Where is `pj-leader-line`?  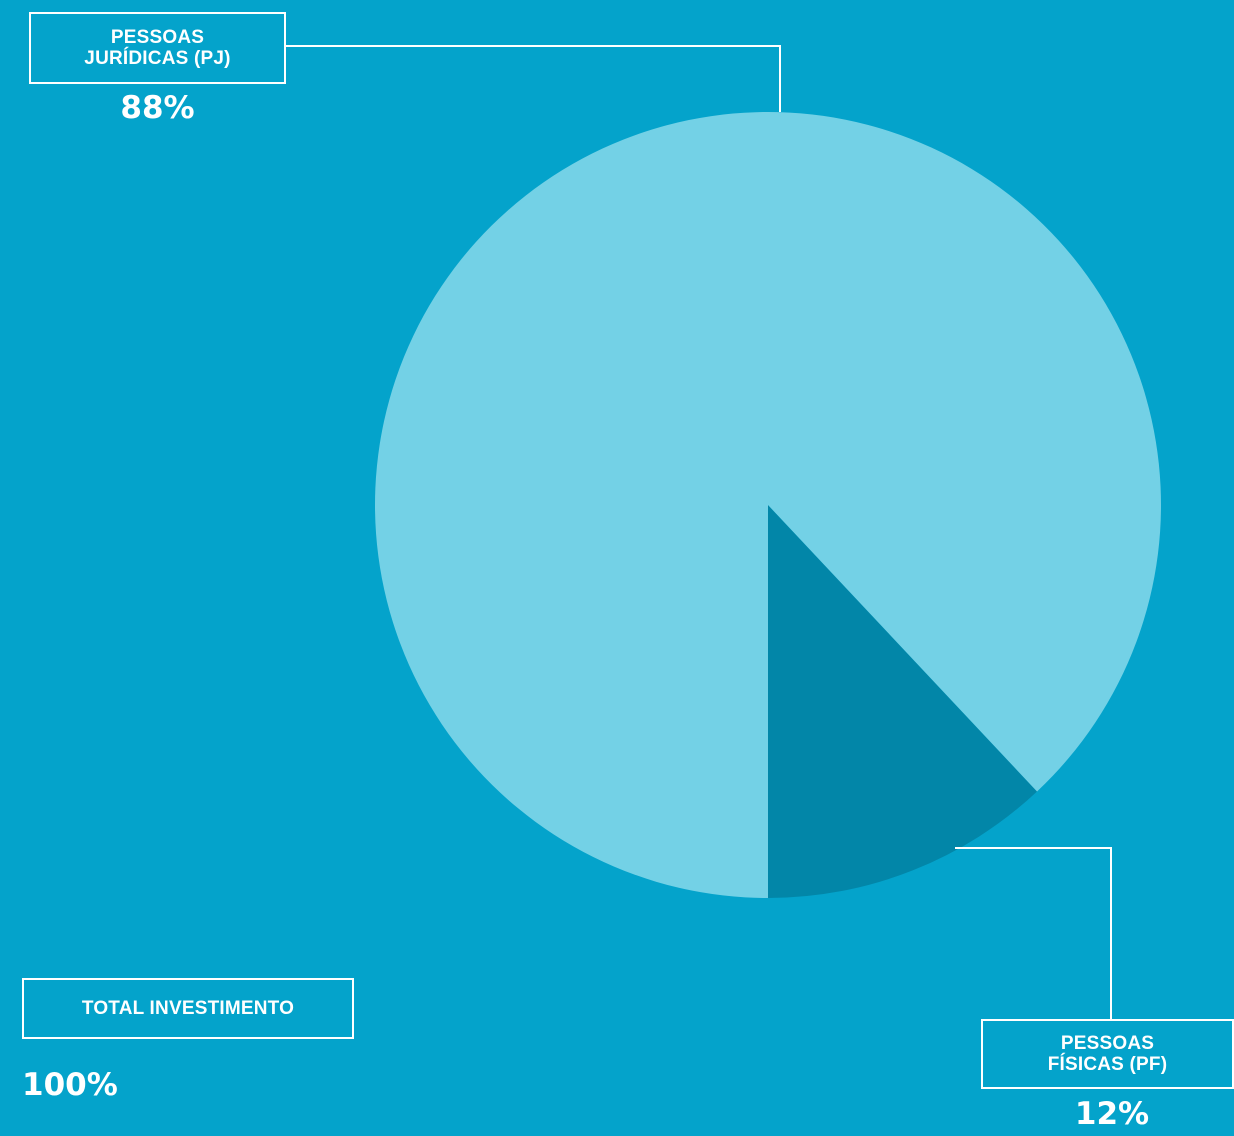
pj-leader-line is located at coordinates (533, 78).